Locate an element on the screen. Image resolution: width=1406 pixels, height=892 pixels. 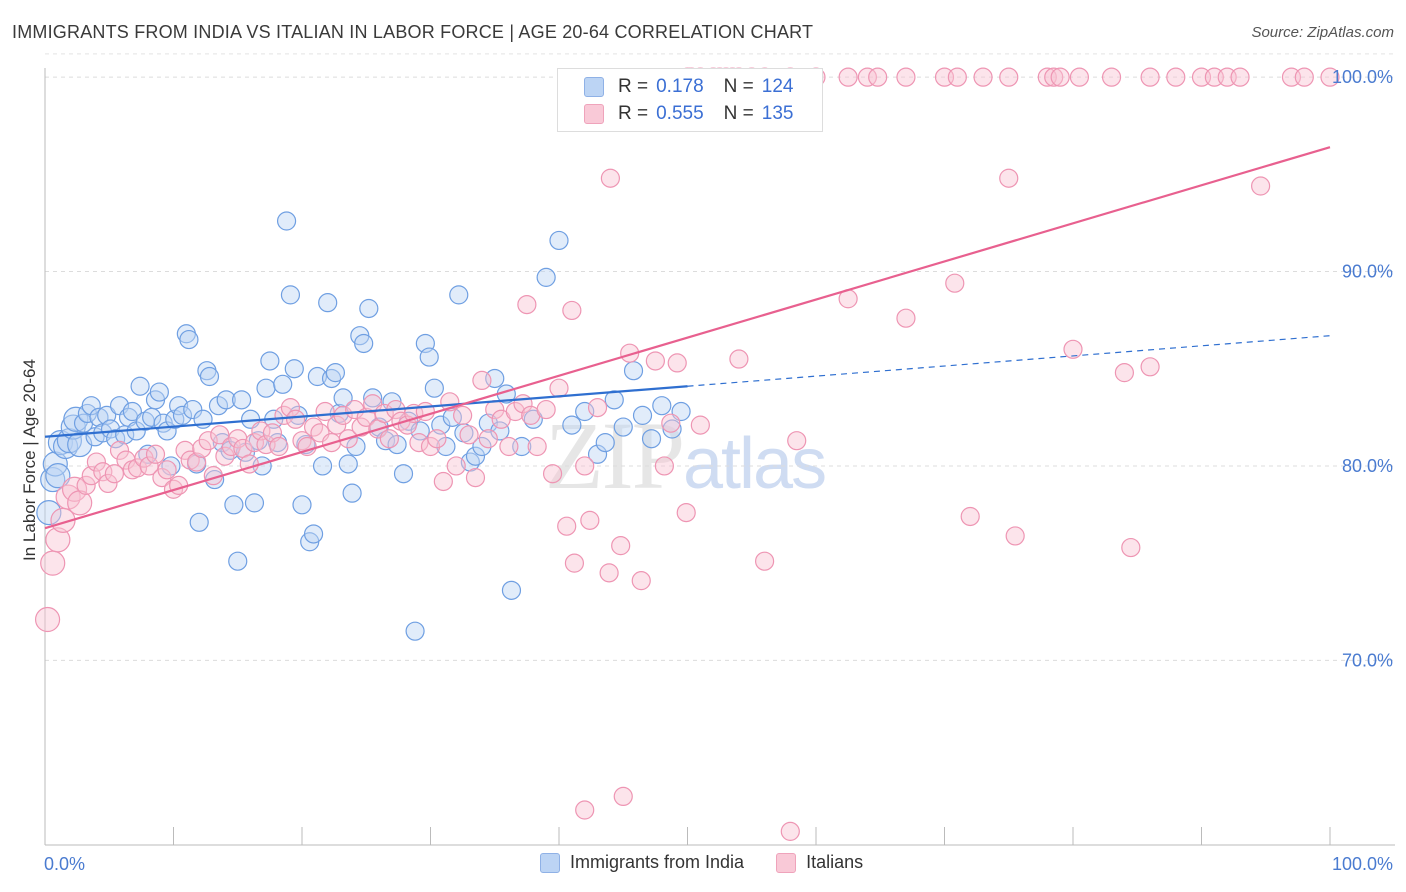
legend-label-india: Immigrants from India is located at coordinates (657, 862).